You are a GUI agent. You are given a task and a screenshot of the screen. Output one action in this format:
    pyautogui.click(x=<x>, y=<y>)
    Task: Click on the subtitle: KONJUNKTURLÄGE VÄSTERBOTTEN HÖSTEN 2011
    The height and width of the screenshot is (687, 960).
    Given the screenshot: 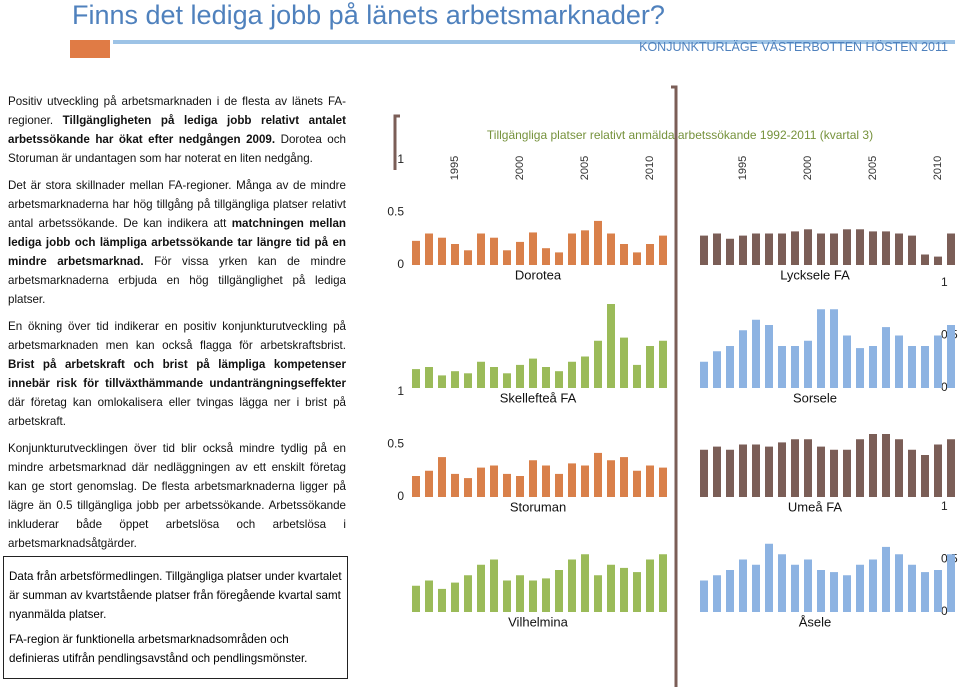 What is the action you would take?
    pyautogui.click(x=793, y=47)
    